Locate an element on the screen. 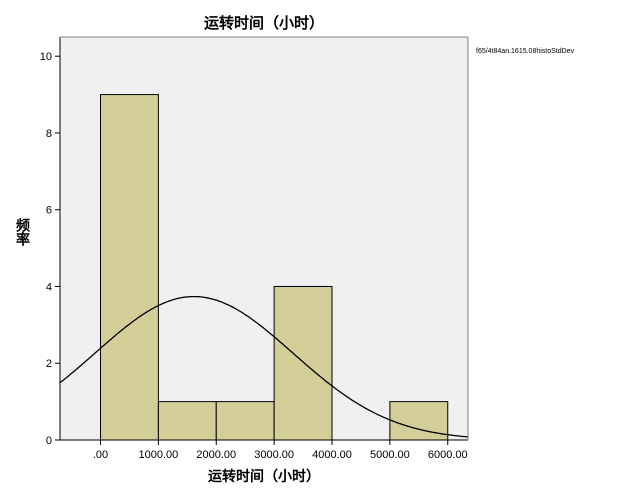  x-tick-label: .00 is located at coordinates (100, 455).